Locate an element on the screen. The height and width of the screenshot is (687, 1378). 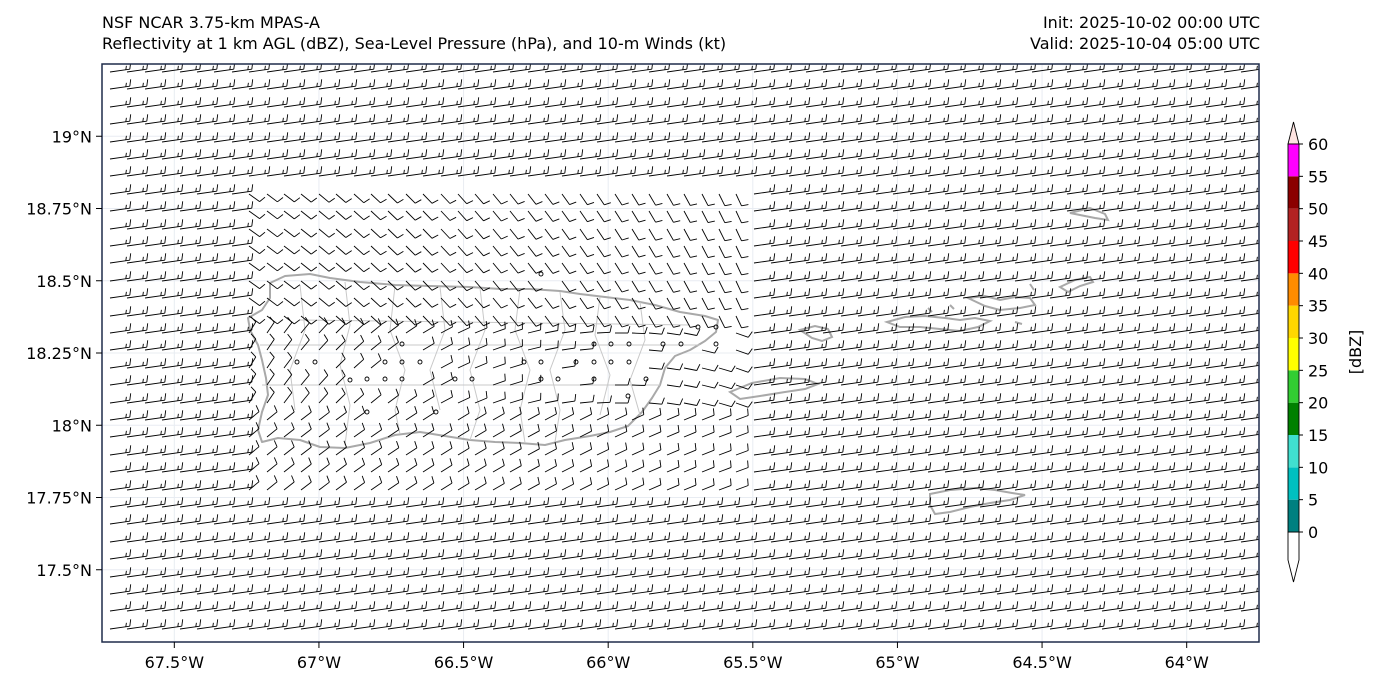
lon-tick-label: 65.5°W is located at coordinates (753, 662).